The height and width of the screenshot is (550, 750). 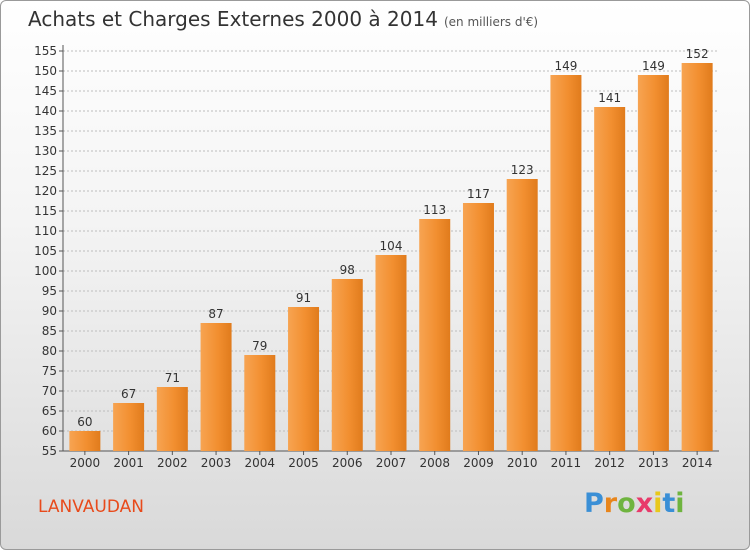 What do you see at coordinates (45, 251) in the screenshot?
I see `y-tick-label: 105` at bounding box center [45, 251].